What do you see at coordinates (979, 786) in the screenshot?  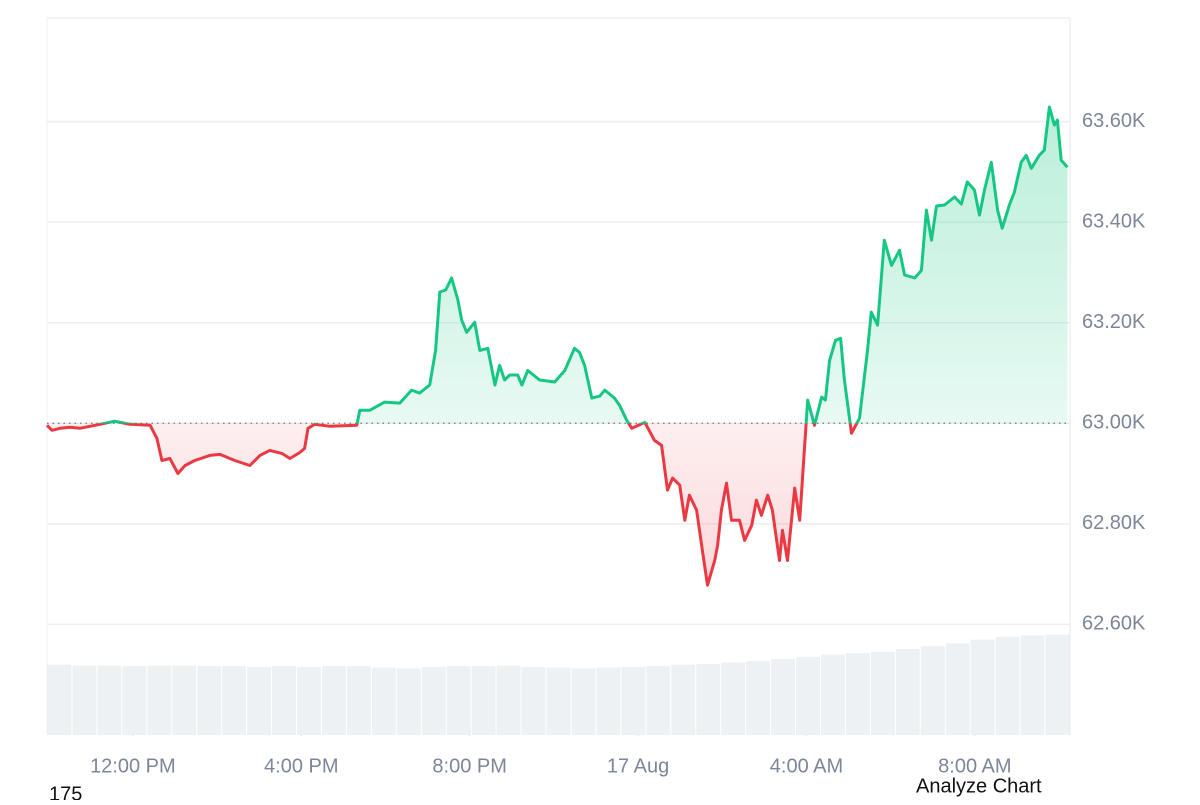 I see `analyze-chart-button: Analyze Chart` at bounding box center [979, 786].